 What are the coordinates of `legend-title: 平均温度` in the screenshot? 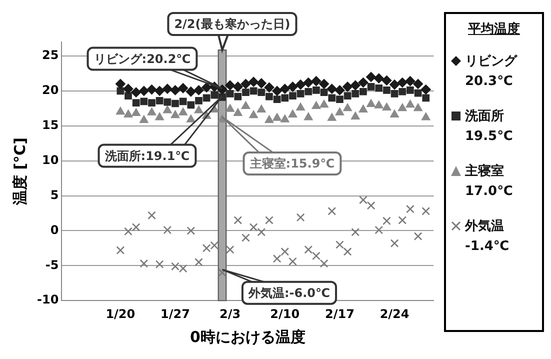 It's located at (494, 29).